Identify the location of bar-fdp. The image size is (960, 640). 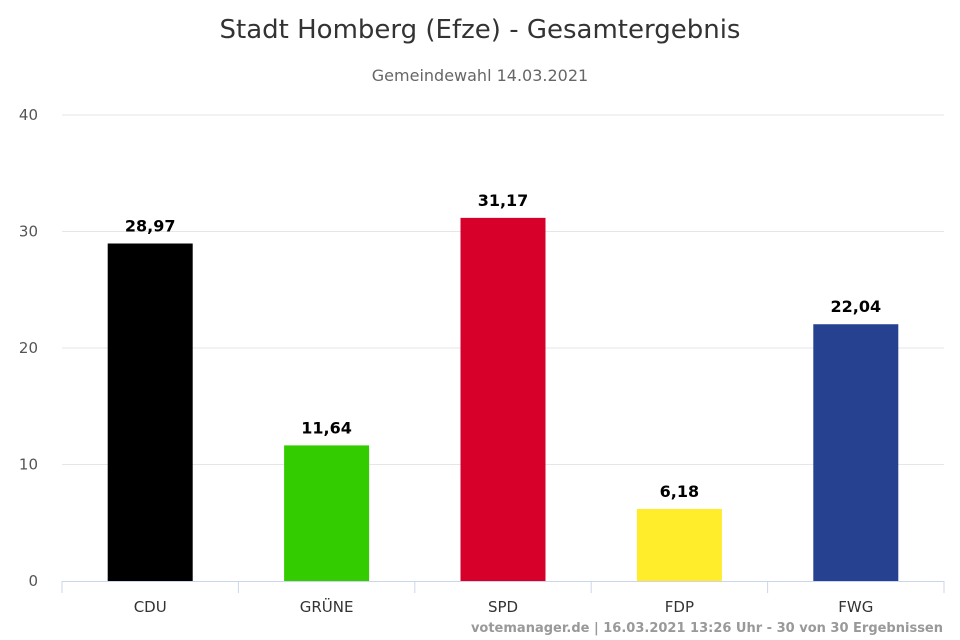
(679, 545).